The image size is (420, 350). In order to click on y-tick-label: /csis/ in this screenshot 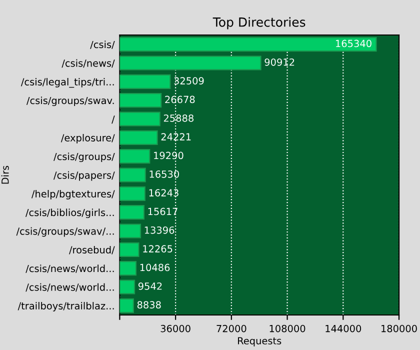, I will do `click(102, 44)`.